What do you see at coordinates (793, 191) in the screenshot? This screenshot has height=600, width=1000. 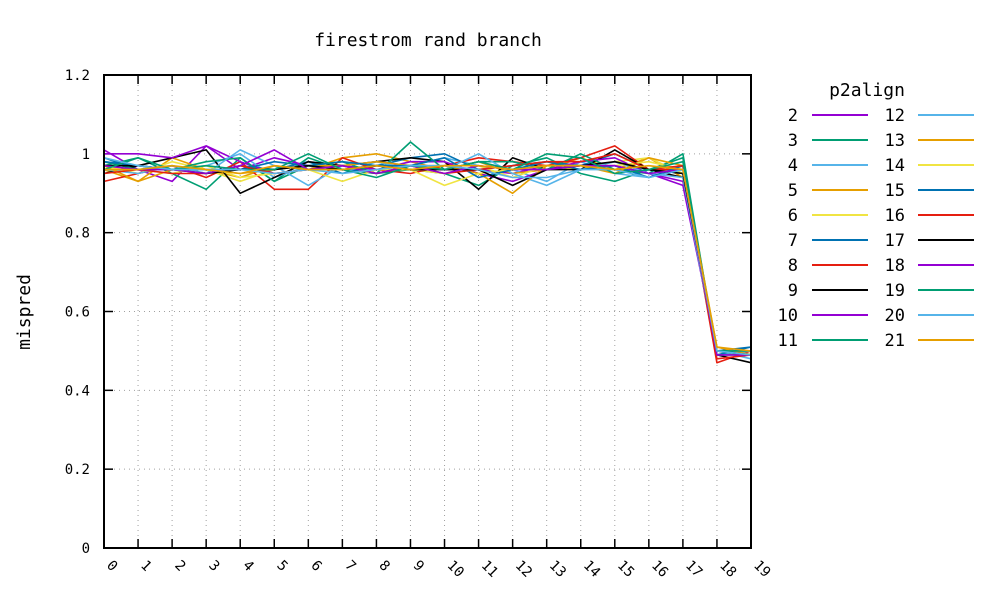 I see `legend-label: 5` at bounding box center [793, 191].